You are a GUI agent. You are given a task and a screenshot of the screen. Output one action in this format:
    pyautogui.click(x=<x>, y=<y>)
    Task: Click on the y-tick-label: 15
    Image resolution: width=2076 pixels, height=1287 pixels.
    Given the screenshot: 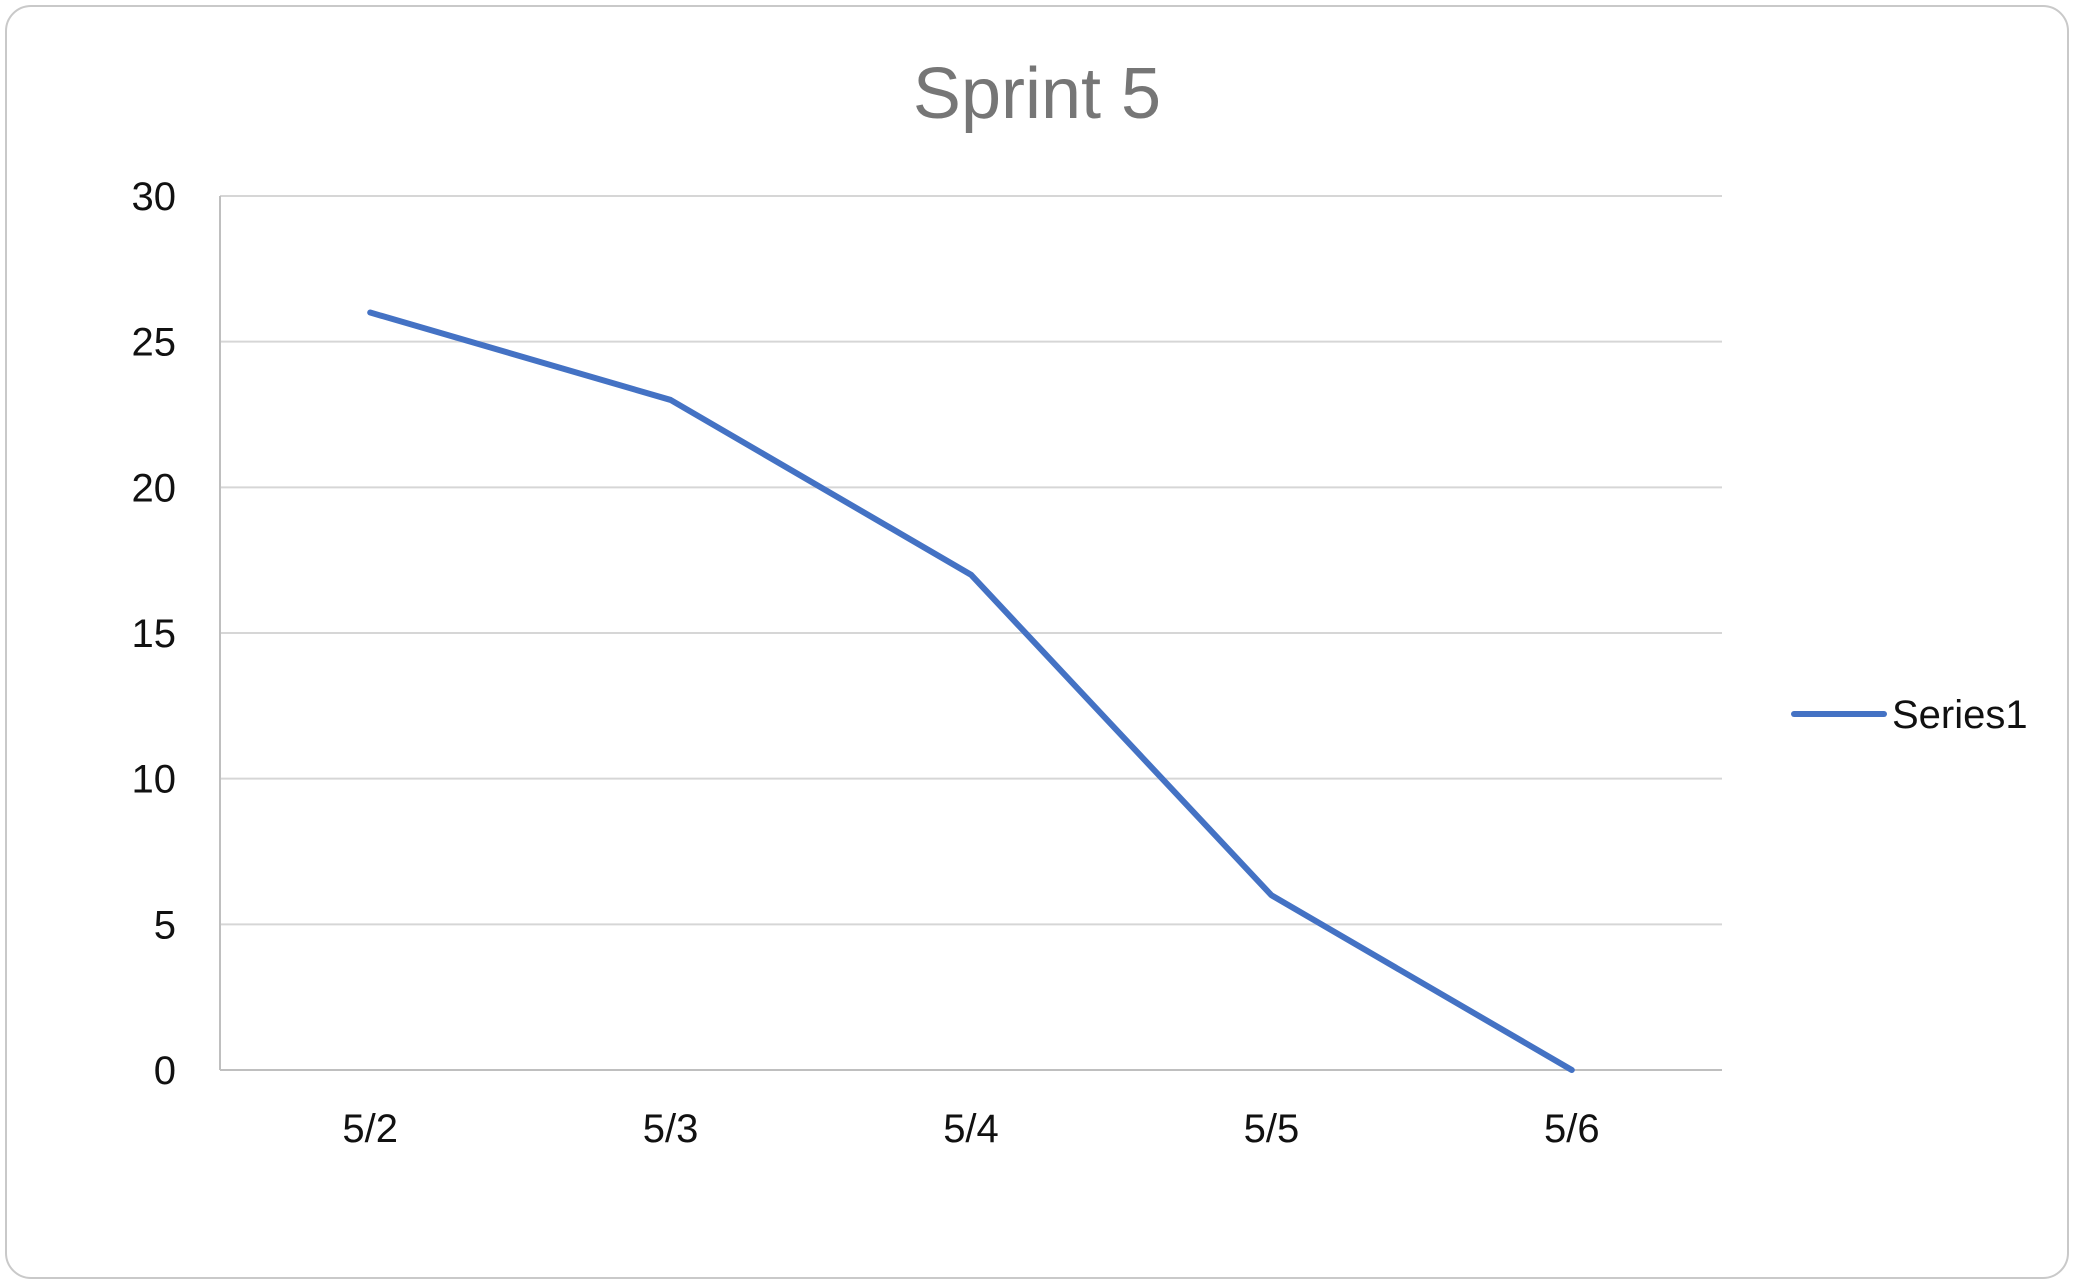 What is the action you would take?
    pyautogui.click(x=154, y=634)
    